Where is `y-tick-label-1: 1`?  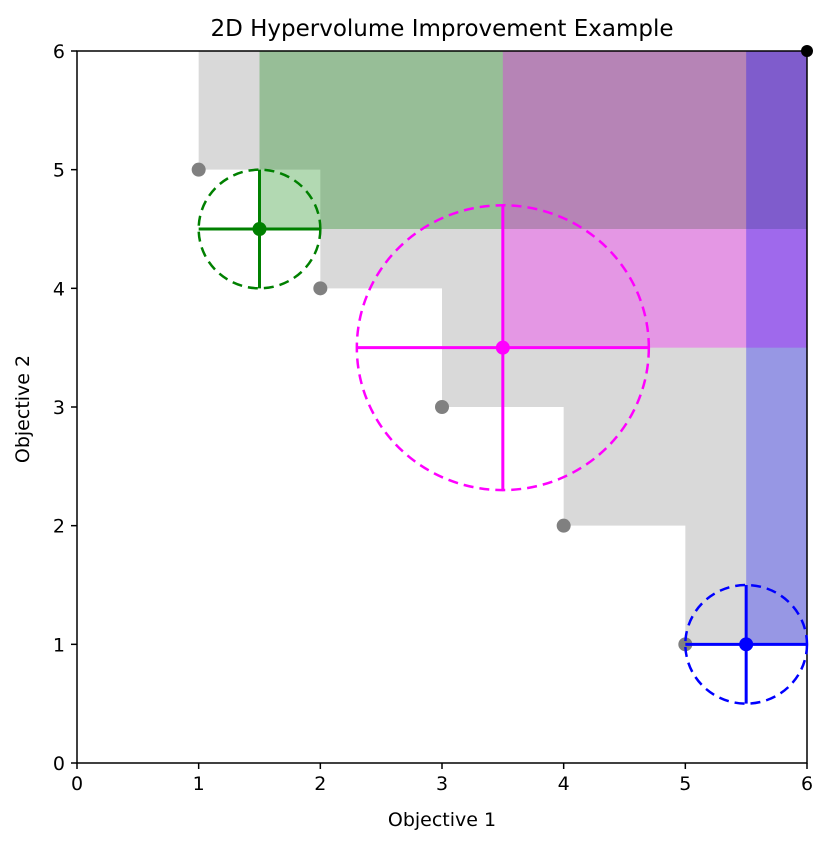 y-tick-label-1: 1 is located at coordinates (59, 645).